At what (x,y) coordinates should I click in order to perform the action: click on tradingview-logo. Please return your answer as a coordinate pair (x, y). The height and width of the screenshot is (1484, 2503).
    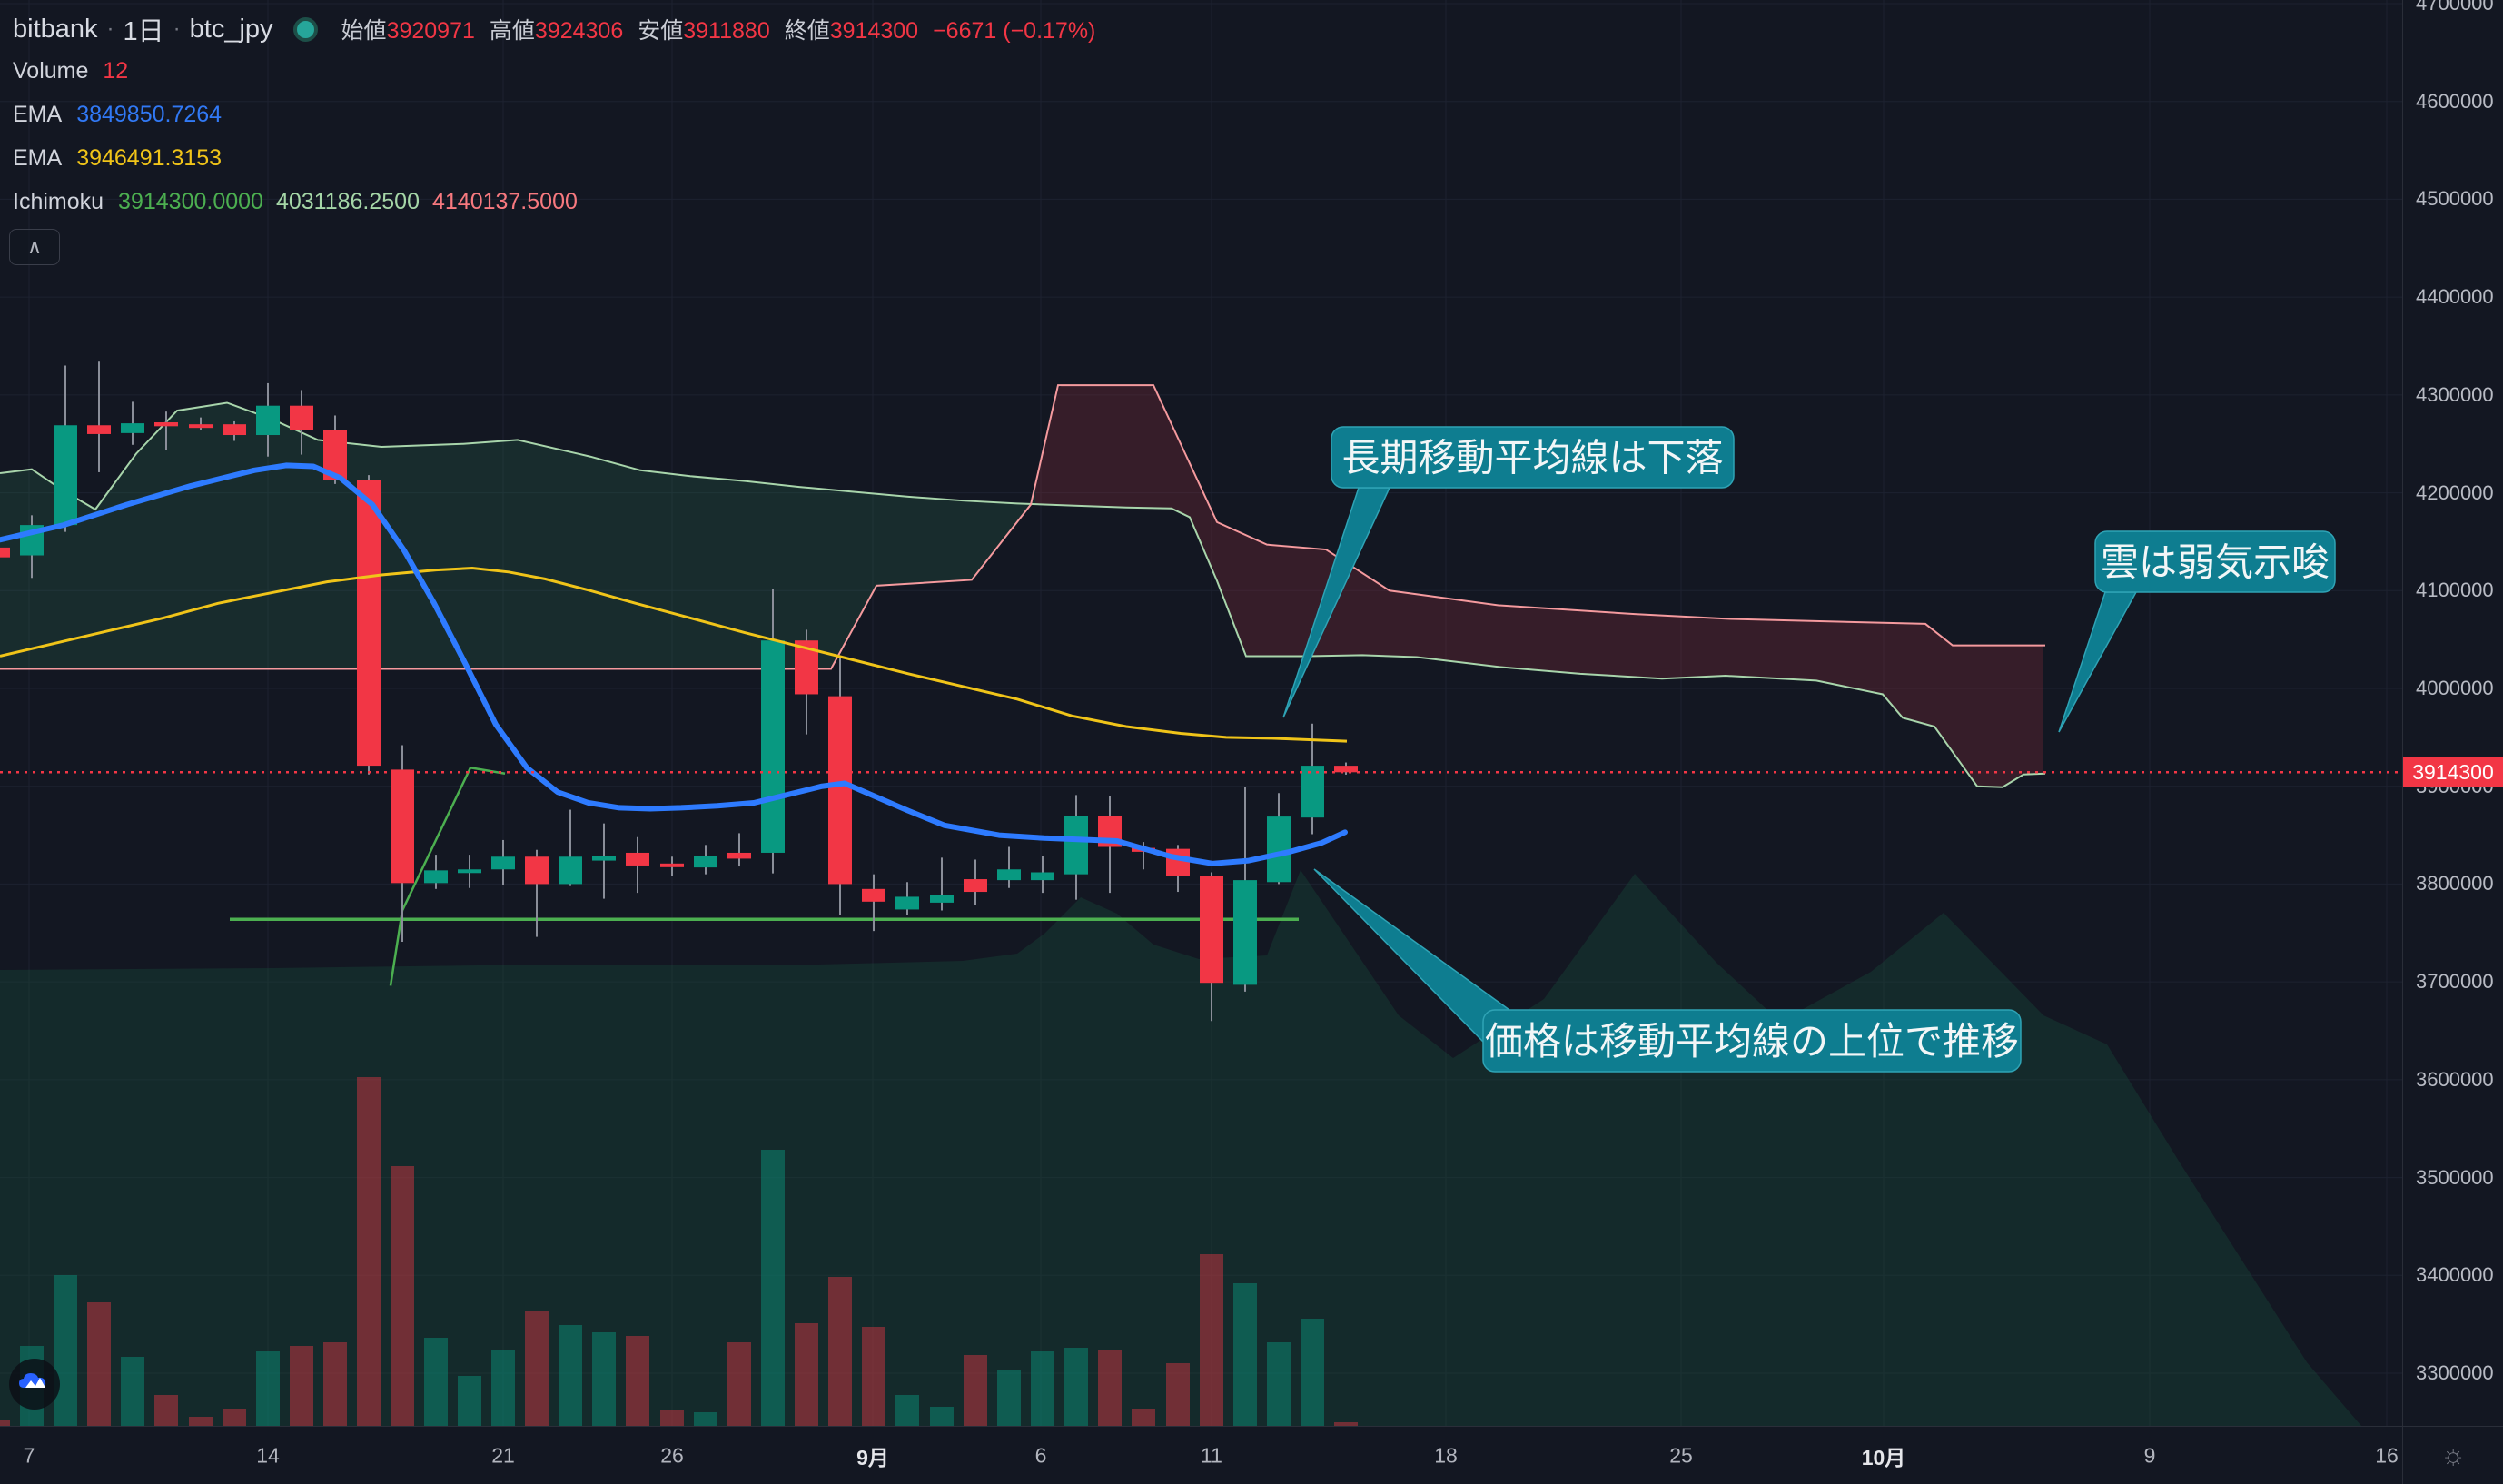
    Looking at the image, I should click on (34, 1384).